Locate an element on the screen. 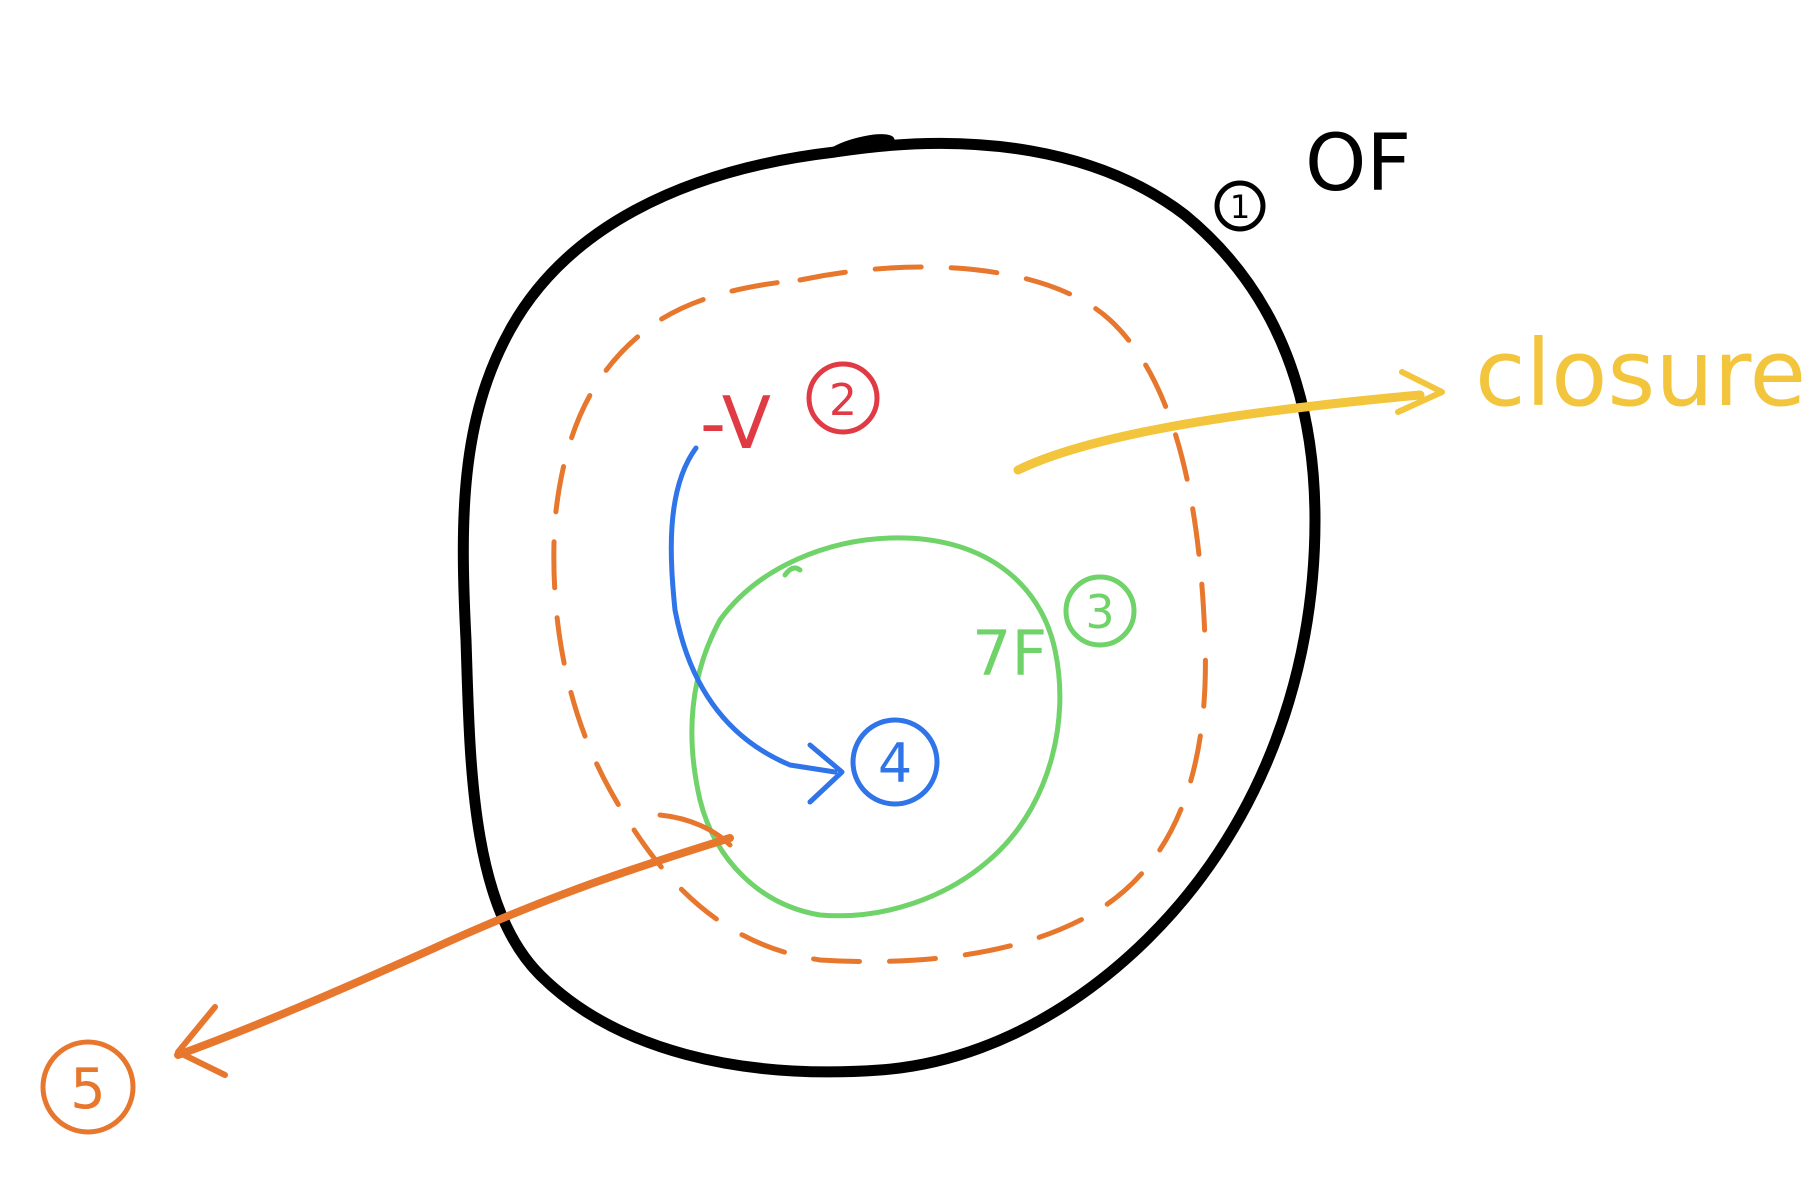 This screenshot has width=1812, height=1200. outer-label-text: OF is located at coordinates (1358, 164).